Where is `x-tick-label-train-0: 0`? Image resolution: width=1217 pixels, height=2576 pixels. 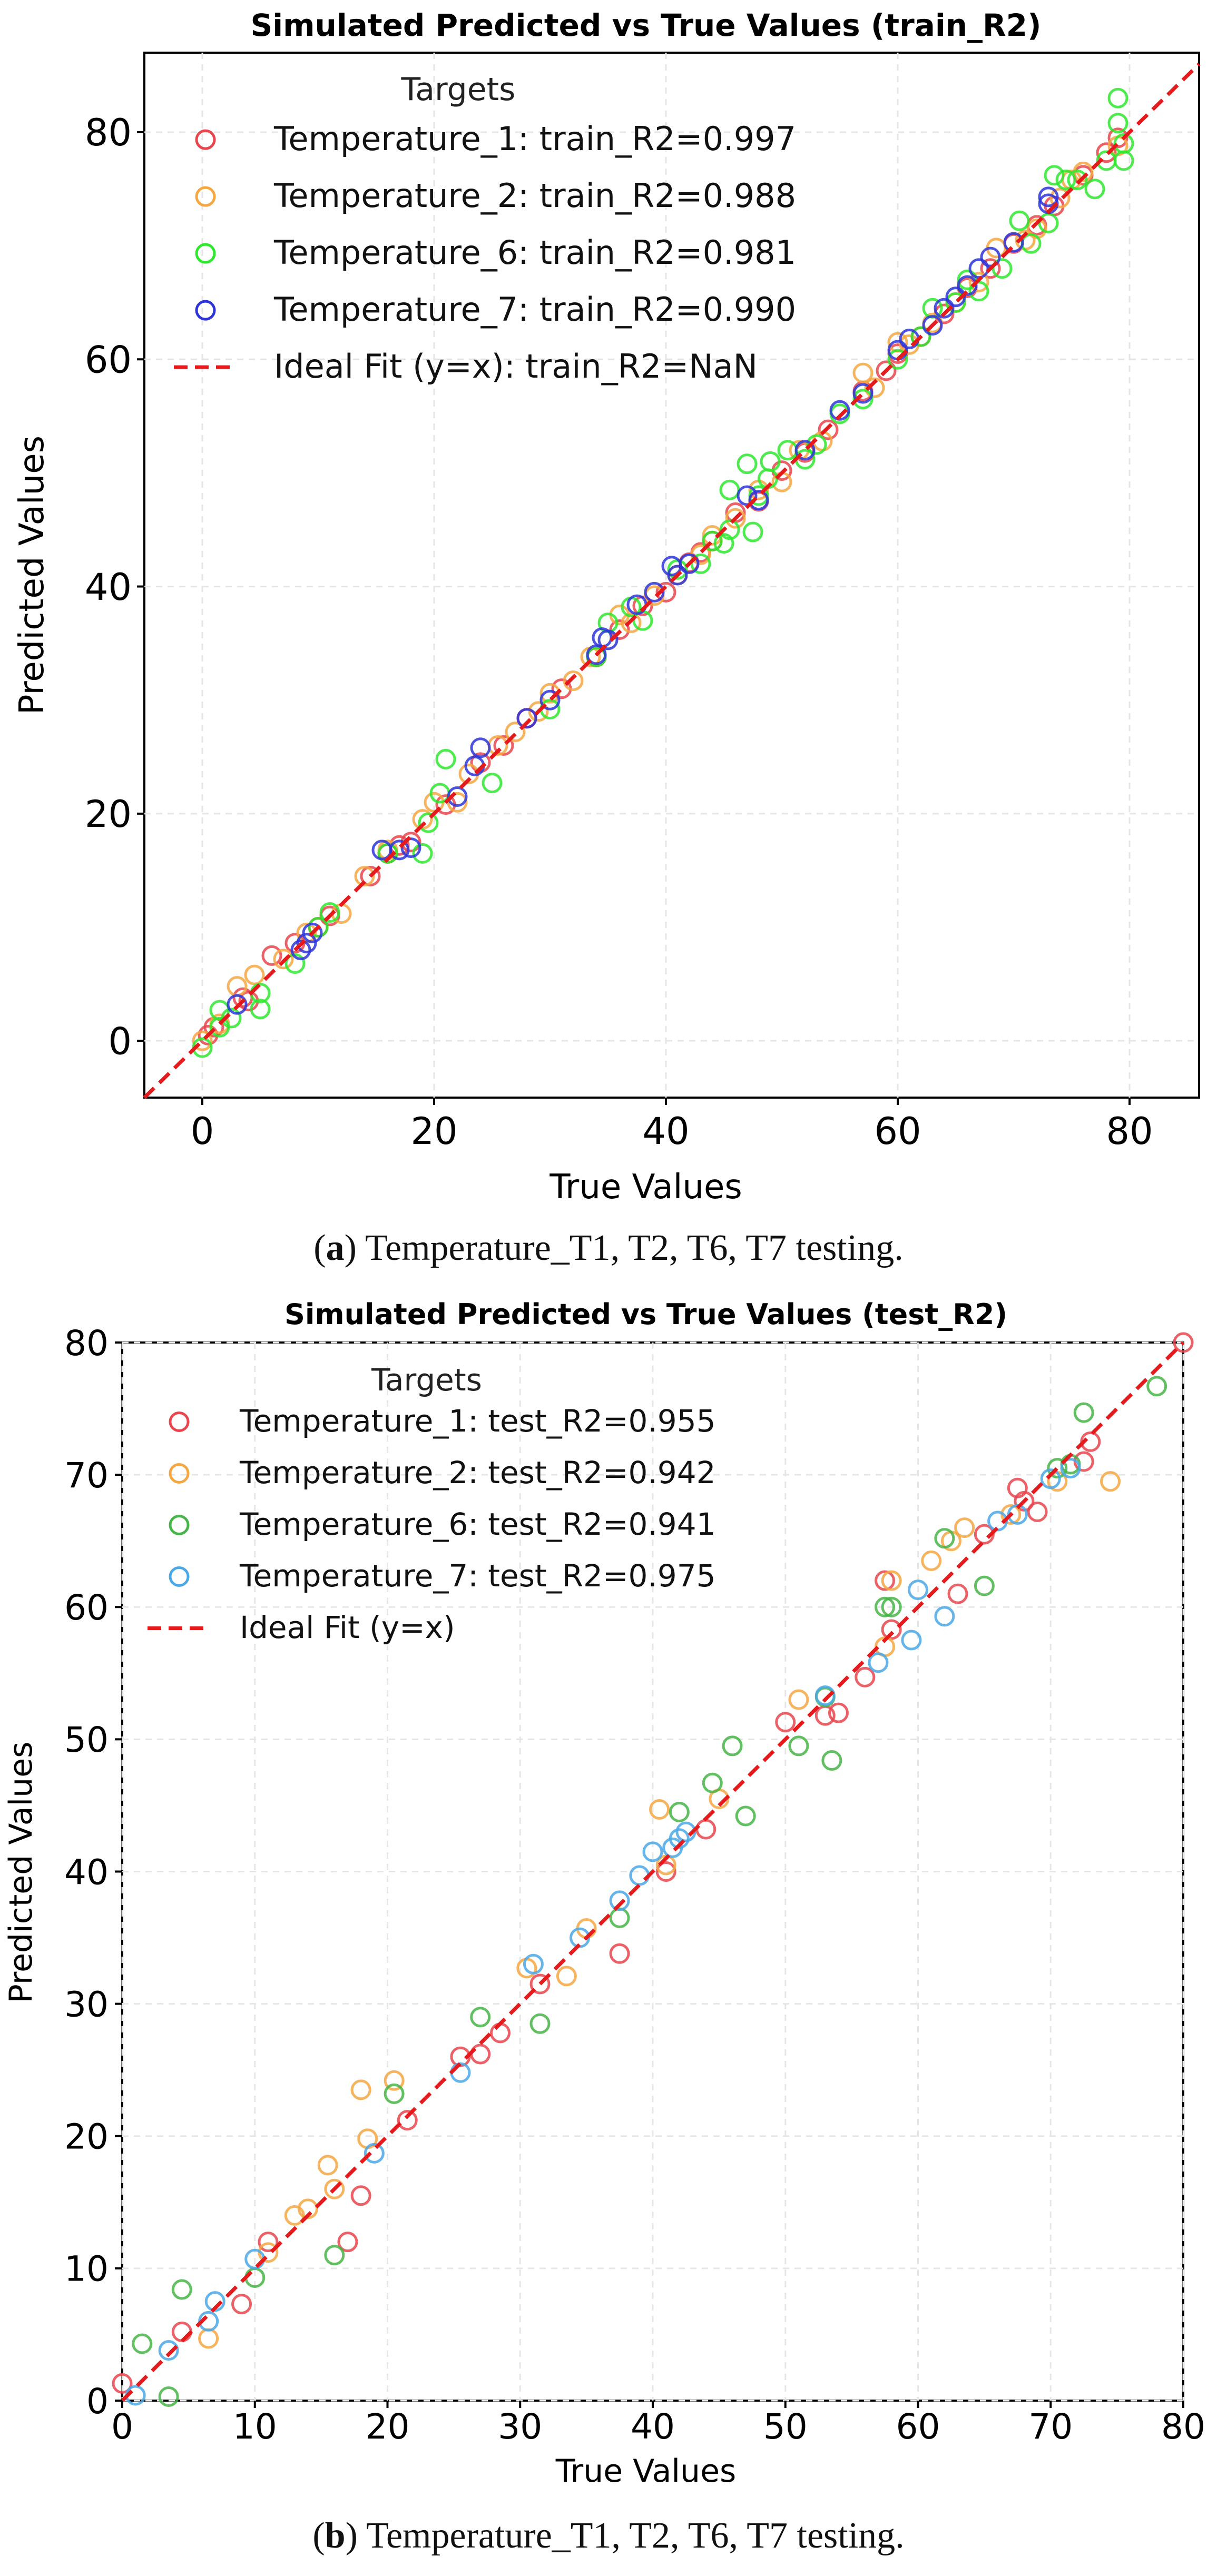
x-tick-label-train-0: 0 is located at coordinates (202, 1131).